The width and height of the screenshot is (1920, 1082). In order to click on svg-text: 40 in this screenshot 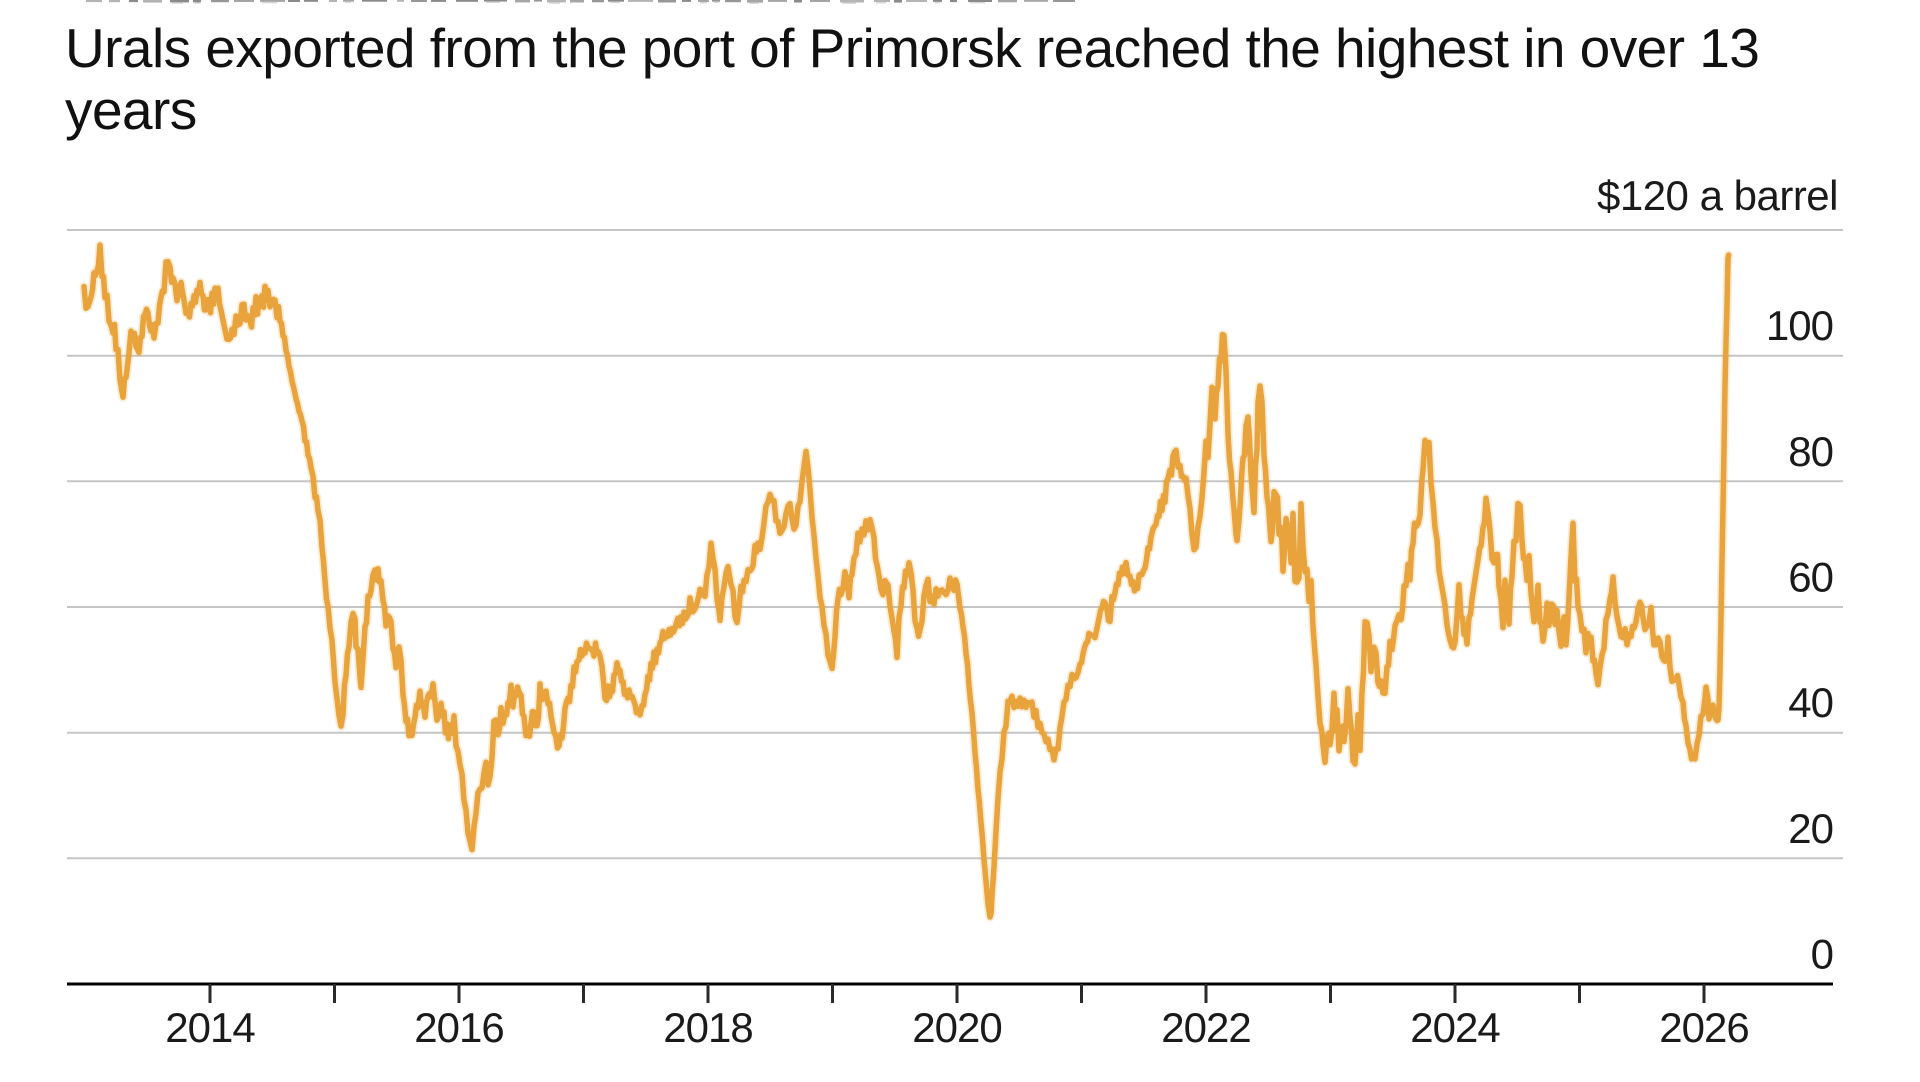, I will do `click(1810, 702)`.